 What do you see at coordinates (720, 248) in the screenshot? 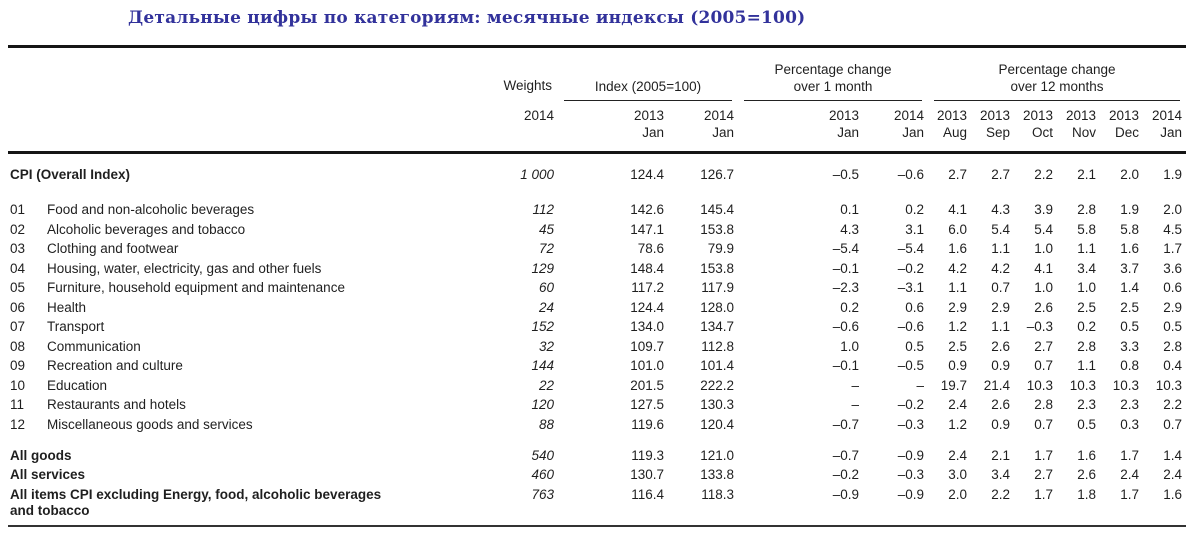
I see `row-value-index-2014jan: 79.9` at bounding box center [720, 248].